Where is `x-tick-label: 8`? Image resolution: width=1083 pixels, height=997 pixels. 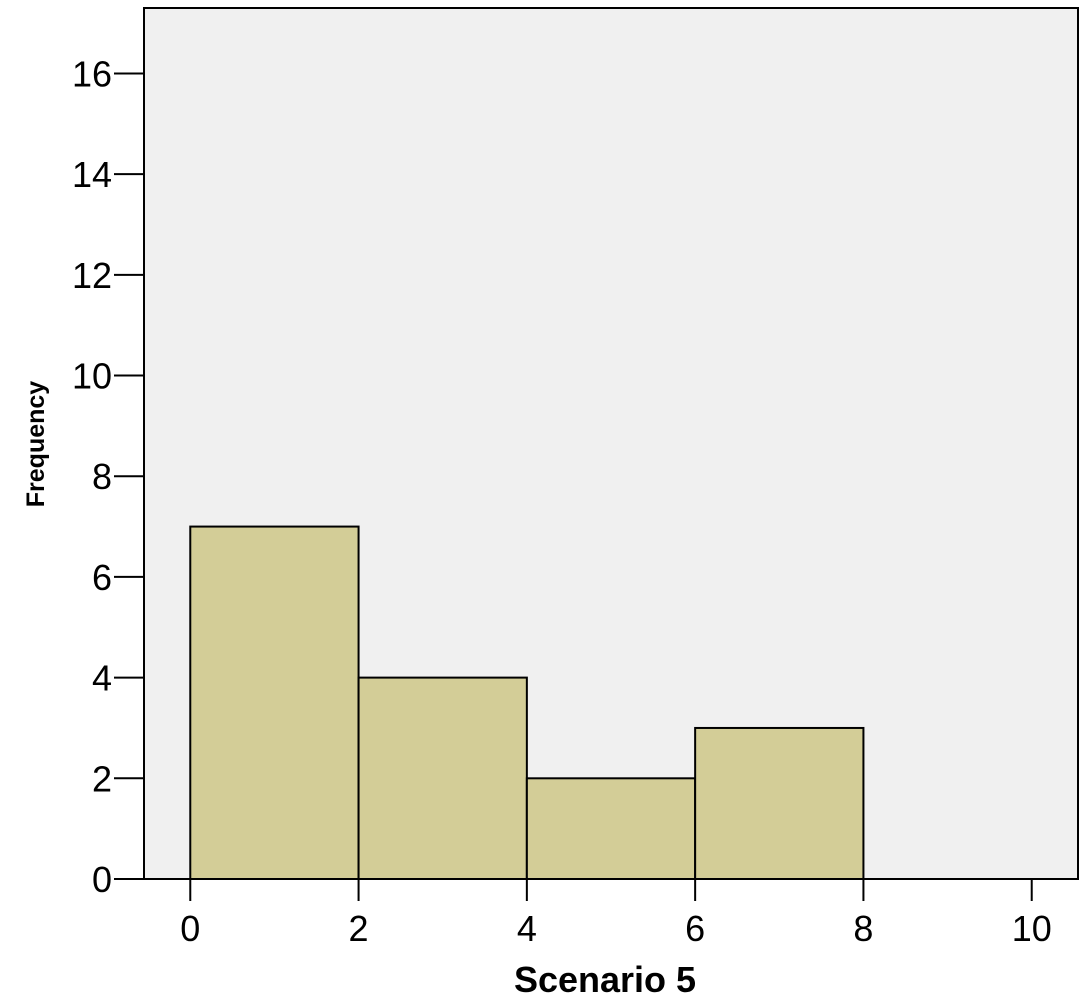
x-tick-label: 8 is located at coordinates (863, 928).